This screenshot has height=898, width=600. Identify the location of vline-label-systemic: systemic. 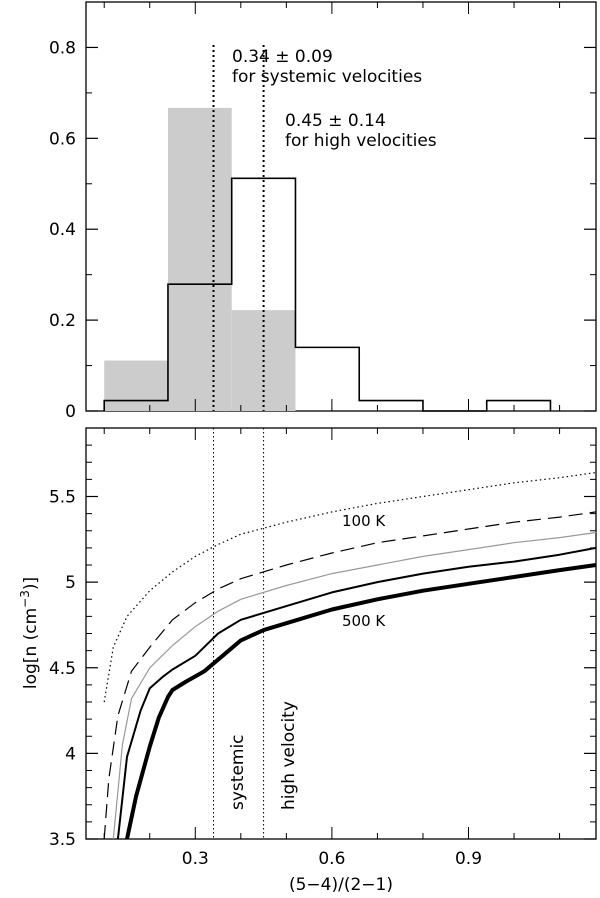
(238, 772).